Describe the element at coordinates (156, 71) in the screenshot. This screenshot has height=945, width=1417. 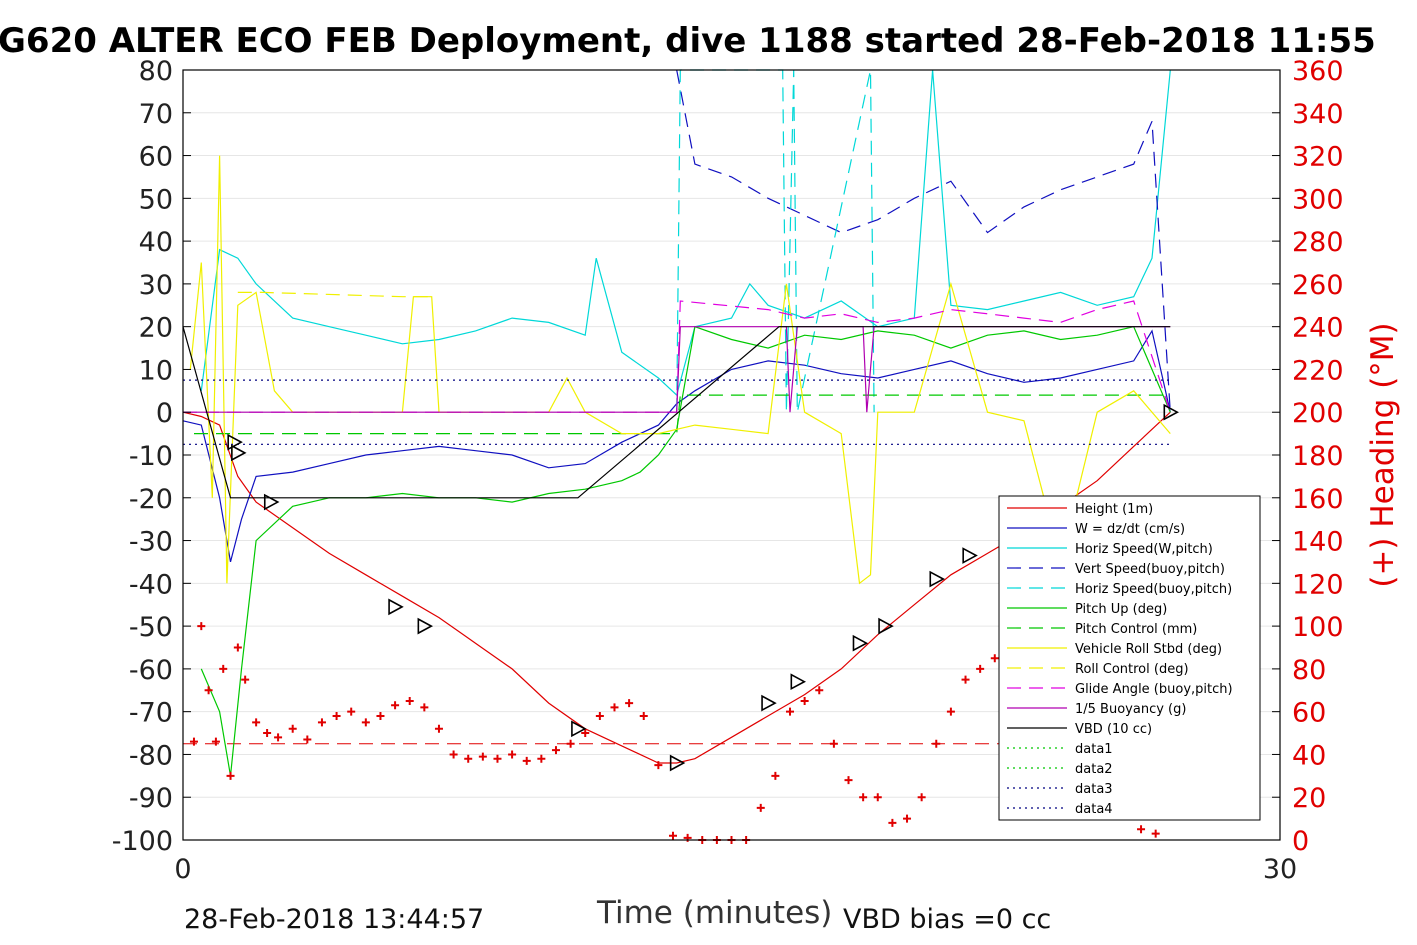
I see `y-tick-label: 80` at that location.